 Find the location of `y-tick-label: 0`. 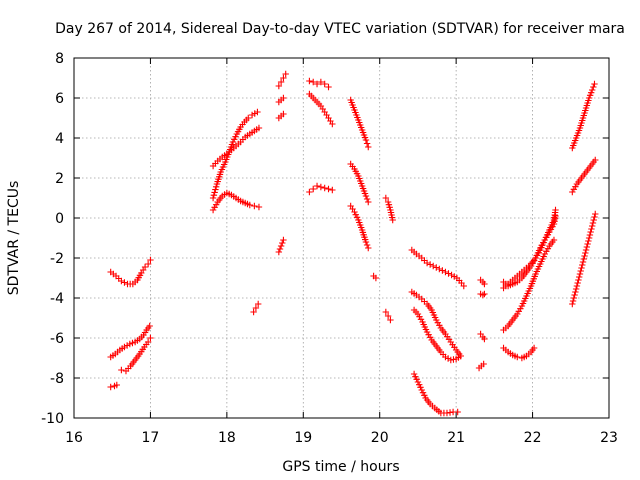

y-tick-label: 0 is located at coordinates (59, 219).